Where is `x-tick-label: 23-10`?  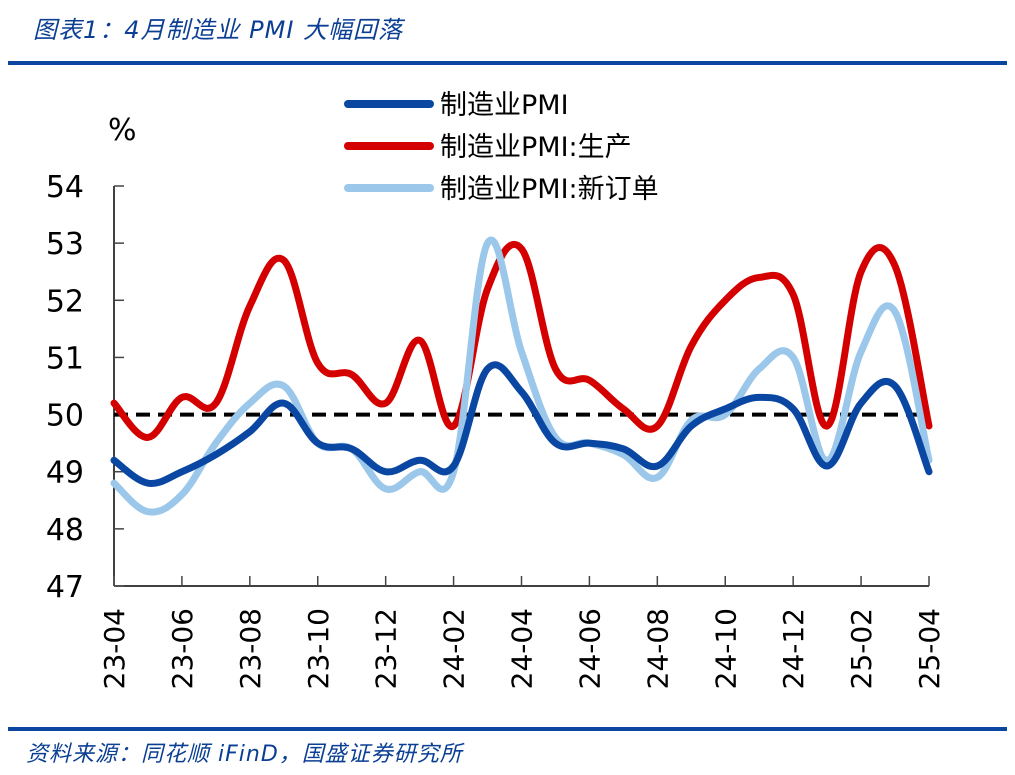 x-tick-label: 23-10 is located at coordinates (318, 648).